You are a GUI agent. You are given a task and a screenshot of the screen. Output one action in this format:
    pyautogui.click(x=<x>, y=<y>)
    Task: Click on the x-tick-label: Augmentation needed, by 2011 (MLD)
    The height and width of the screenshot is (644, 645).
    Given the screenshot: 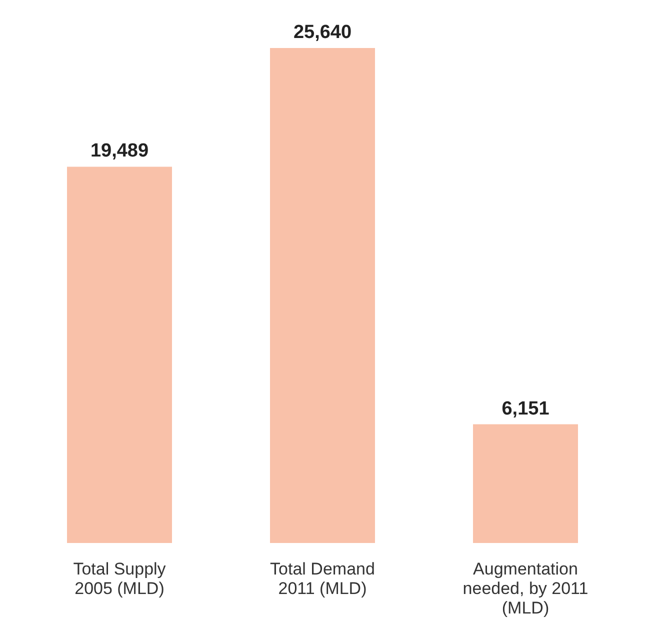 What is the action you would take?
    pyautogui.click(x=525, y=588)
    